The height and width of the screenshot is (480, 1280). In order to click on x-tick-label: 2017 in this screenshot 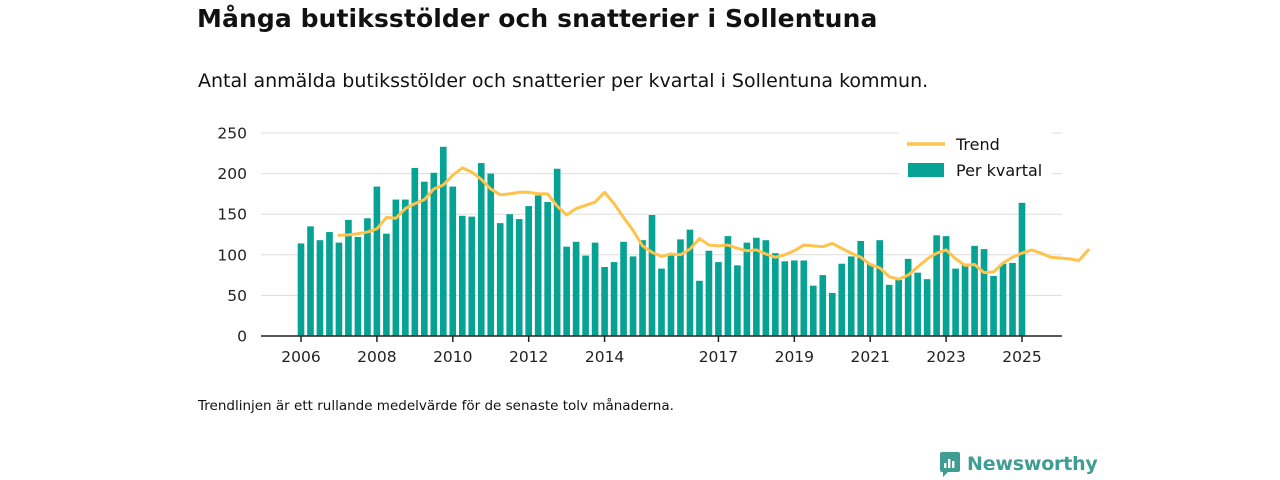, I will do `click(718, 357)`.